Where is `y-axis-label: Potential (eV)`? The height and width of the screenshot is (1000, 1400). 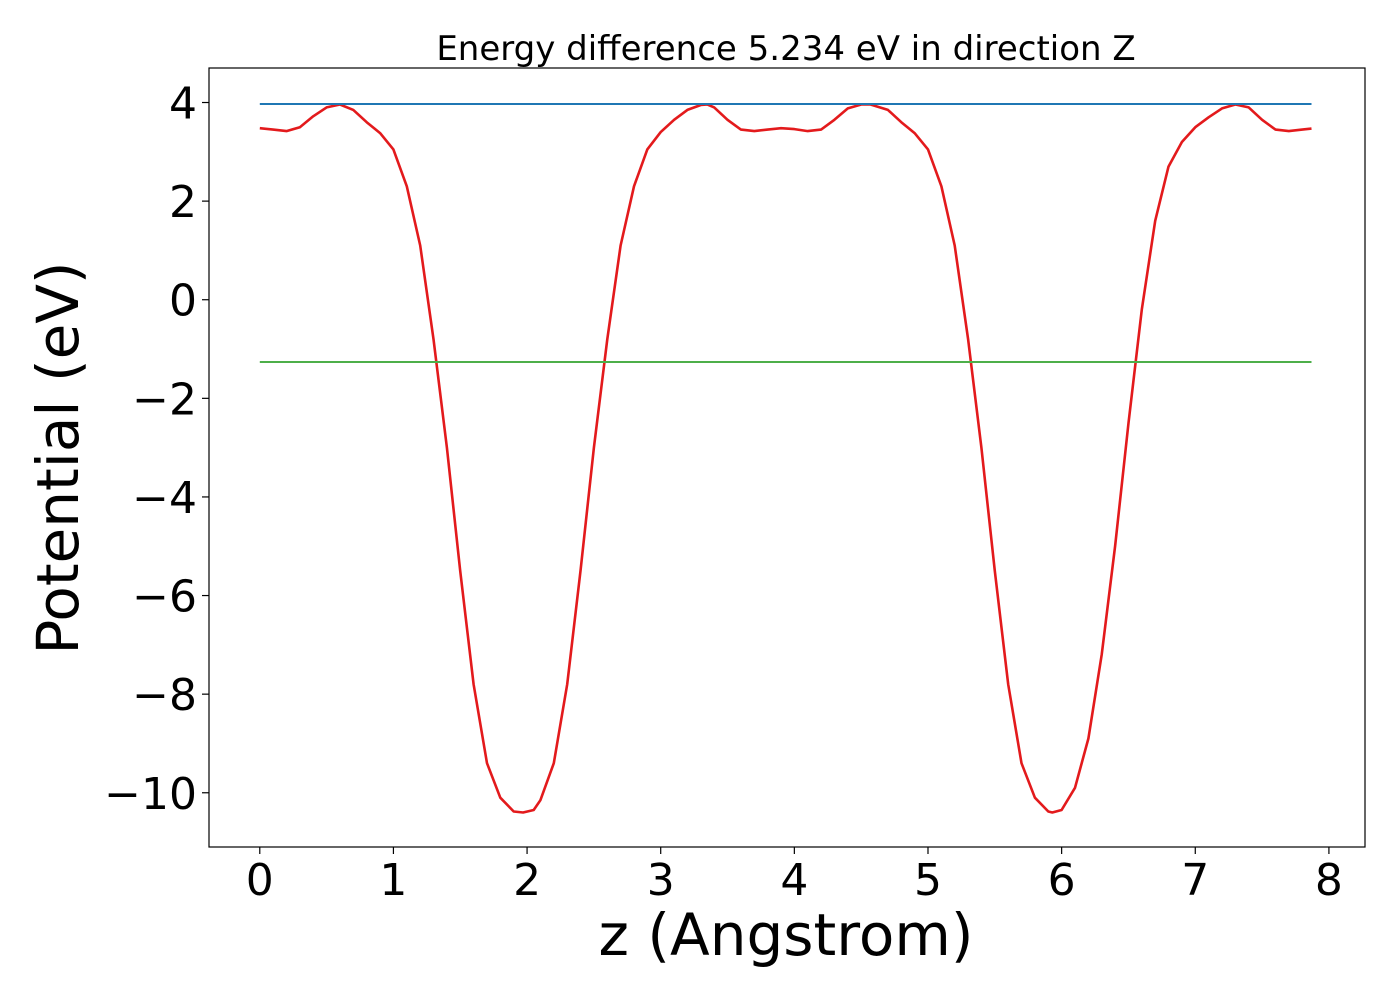
y-axis-label: Potential (eV) is located at coordinates (58, 457).